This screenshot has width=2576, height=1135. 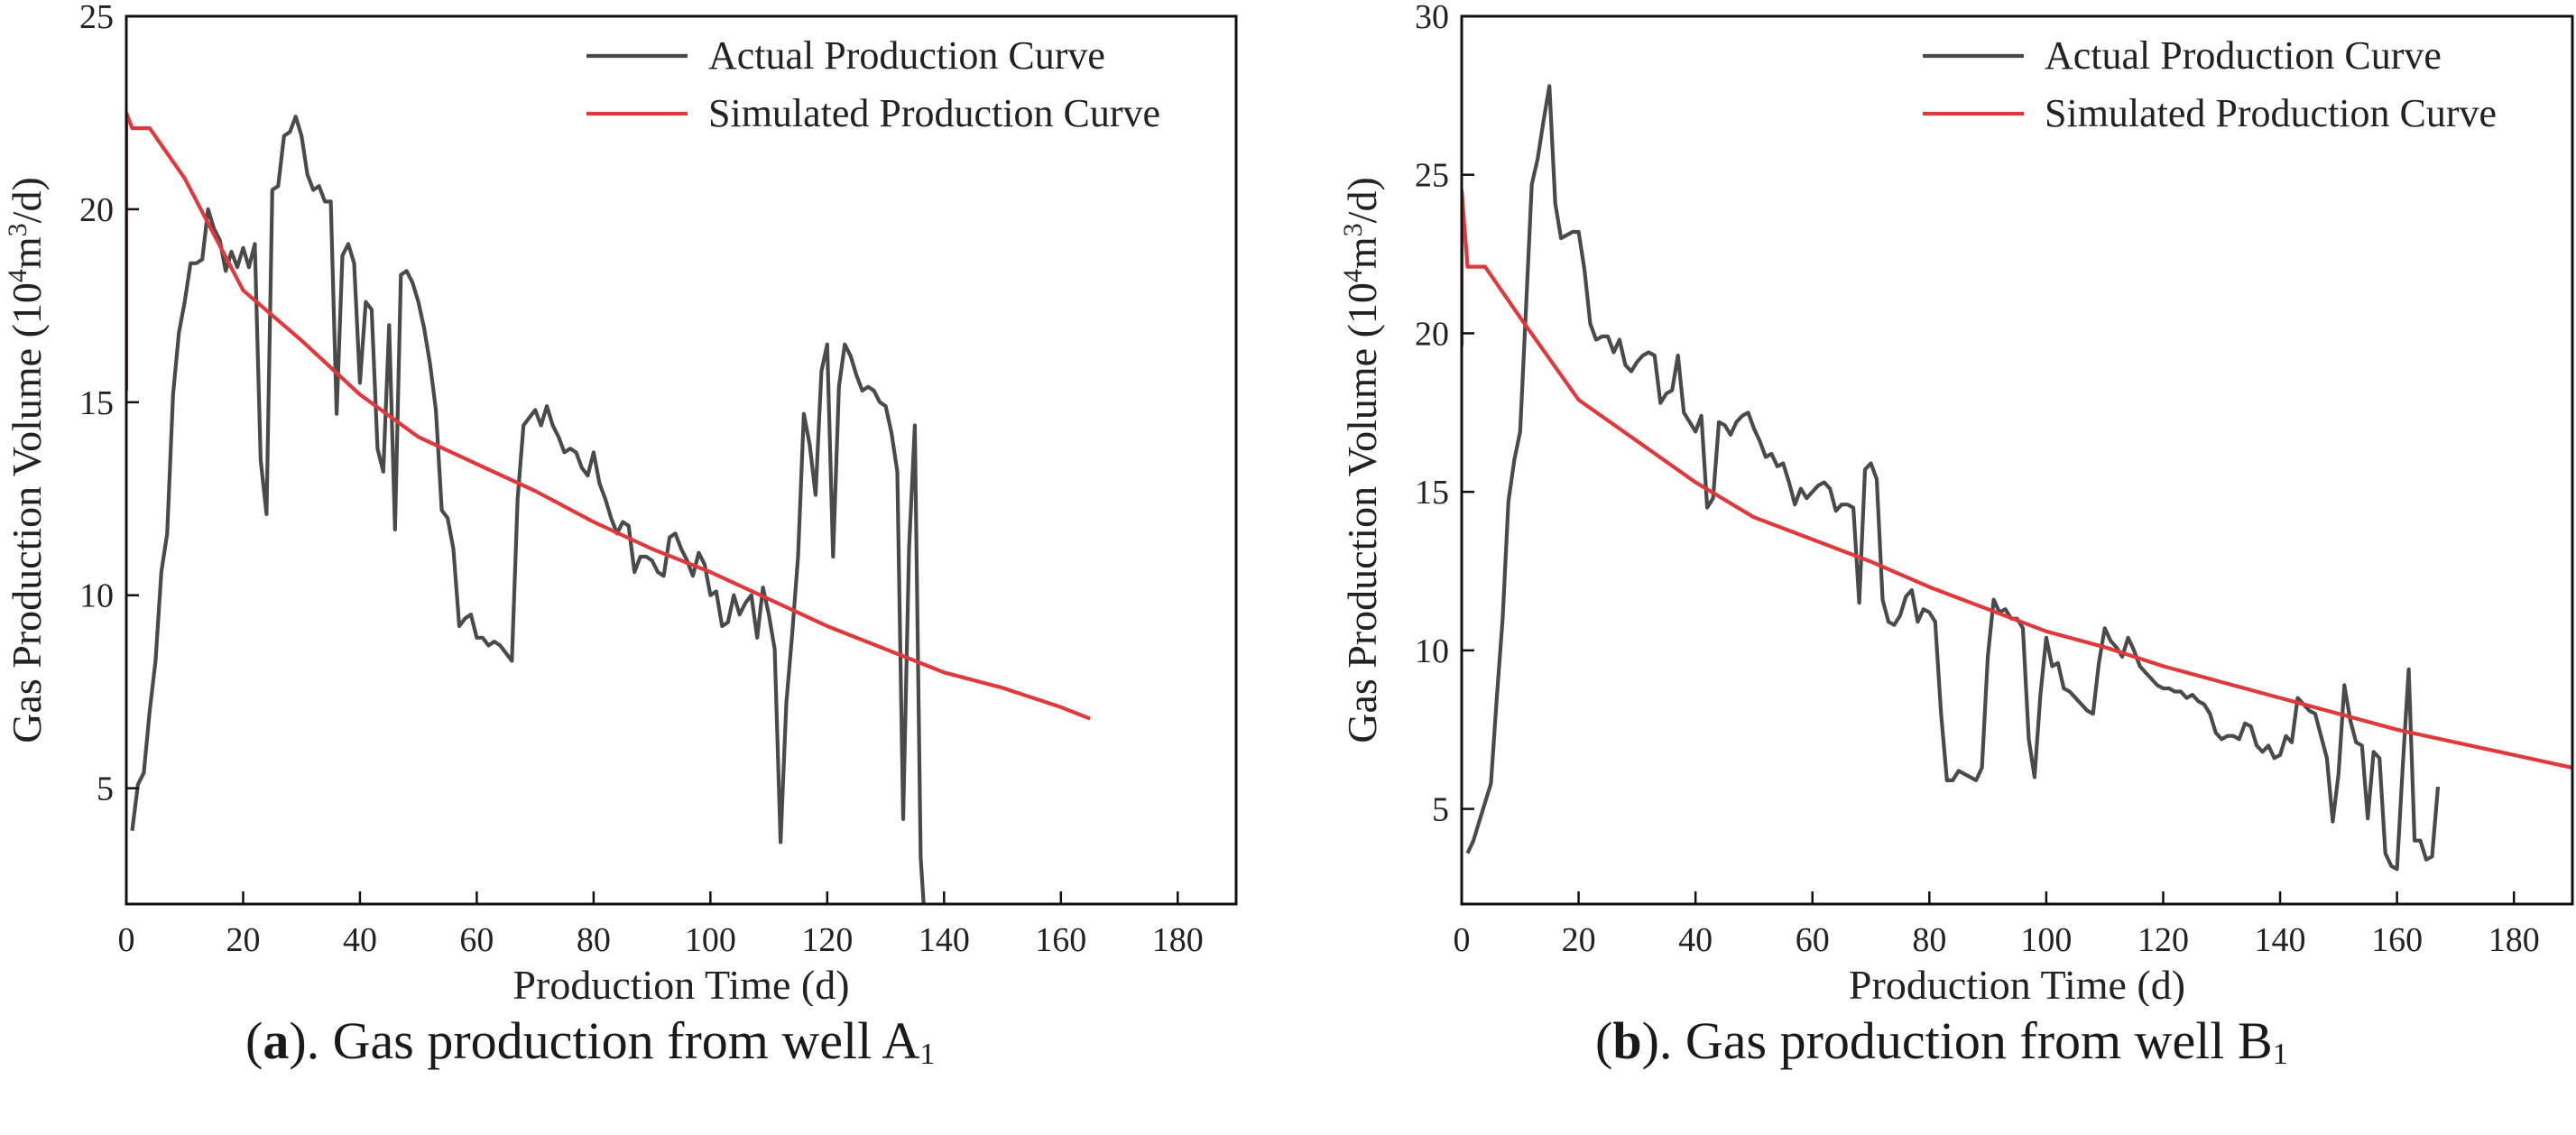 I want to click on x-tick-label-b-20: 20, so click(x=1579, y=940).